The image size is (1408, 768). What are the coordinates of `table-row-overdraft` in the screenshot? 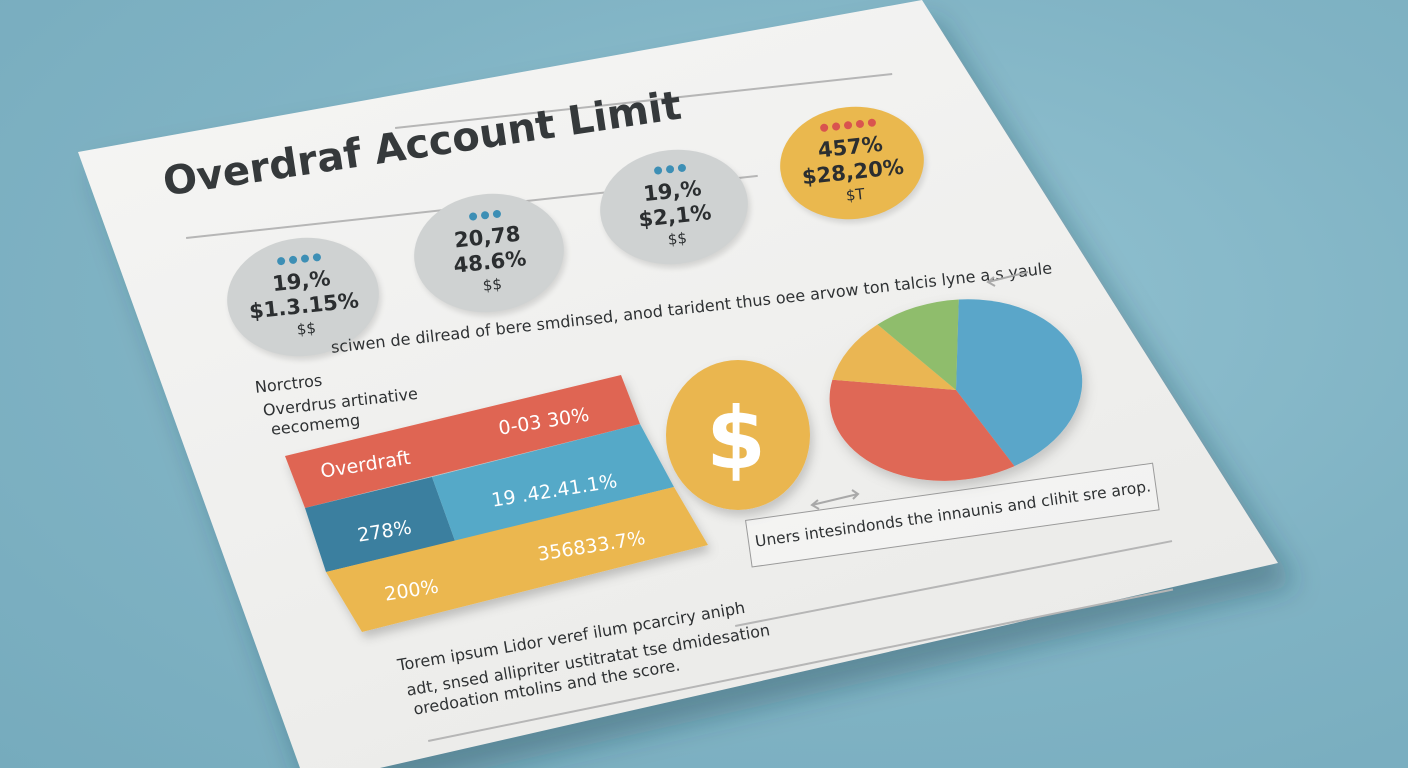 It's located at (462, 441).